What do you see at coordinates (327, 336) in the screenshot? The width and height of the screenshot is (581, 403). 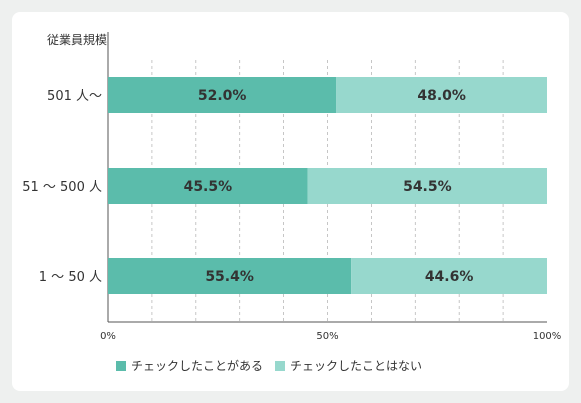 I see `x-tick-label: 50%` at bounding box center [327, 336].